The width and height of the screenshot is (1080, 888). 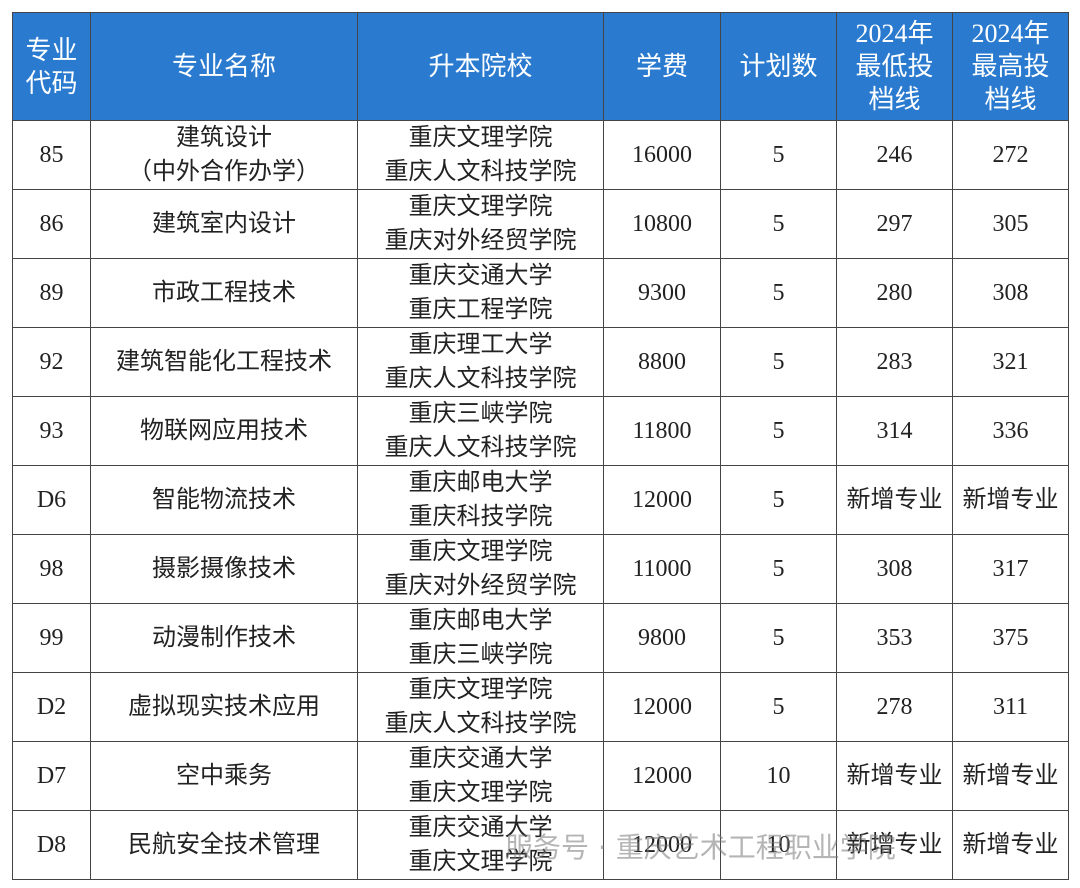 I want to click on table-cell: D2, so click(x=51, y=707).